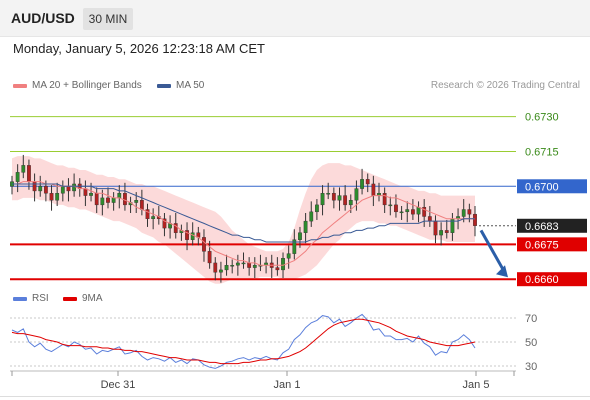  I want to click on rsi-tick-label: 30, so click(531, 367).